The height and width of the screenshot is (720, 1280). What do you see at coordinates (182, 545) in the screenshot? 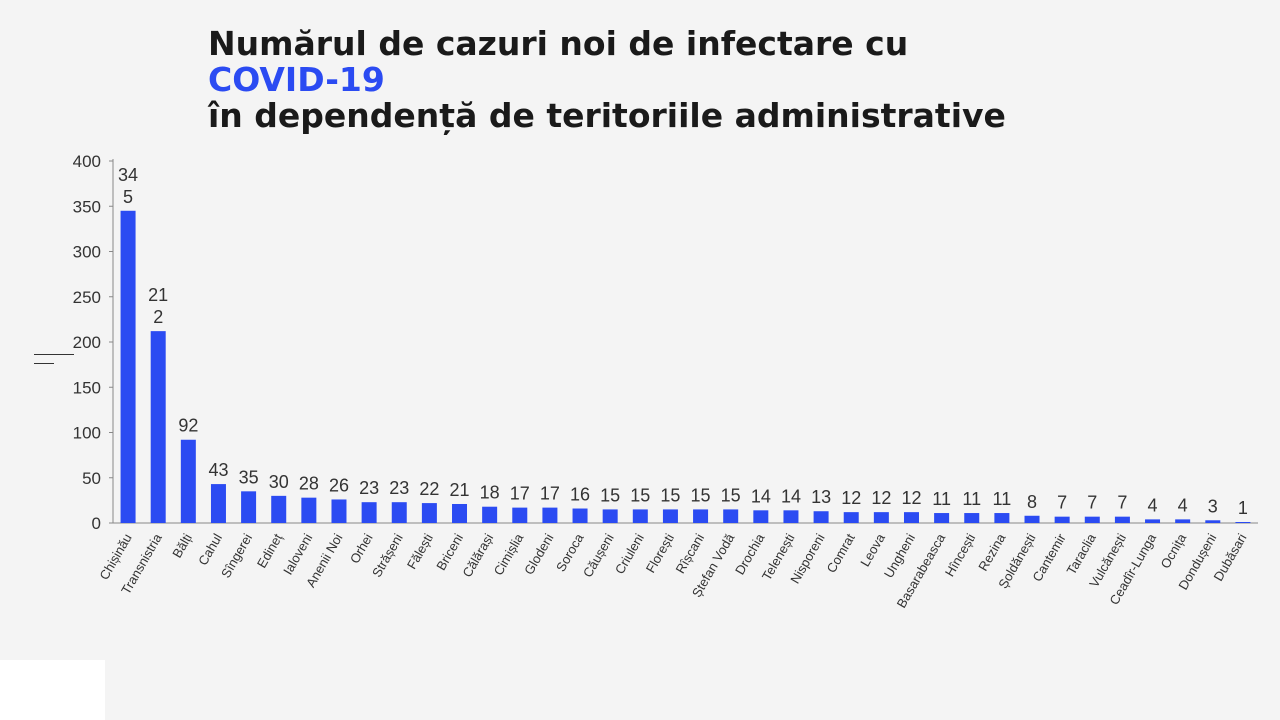
I see `x-tick-label: Bălți` at bounding box center [182, 545].